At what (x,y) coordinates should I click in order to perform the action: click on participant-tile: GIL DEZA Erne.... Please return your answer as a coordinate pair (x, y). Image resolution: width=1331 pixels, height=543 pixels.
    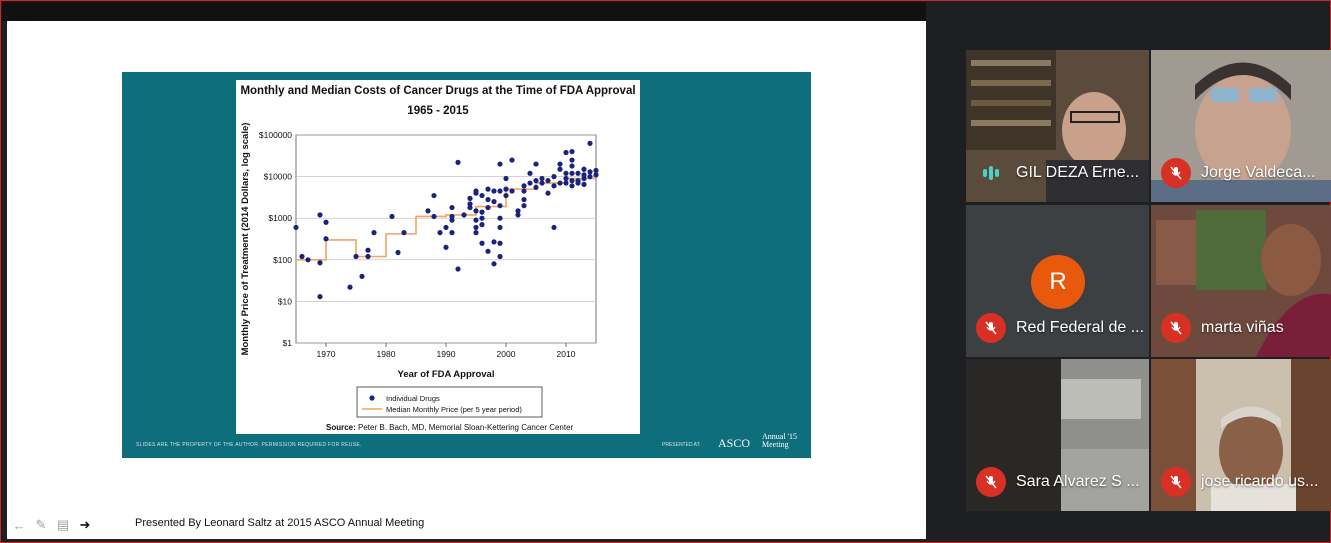
    Looking at the image, I should click on (1057, 126).